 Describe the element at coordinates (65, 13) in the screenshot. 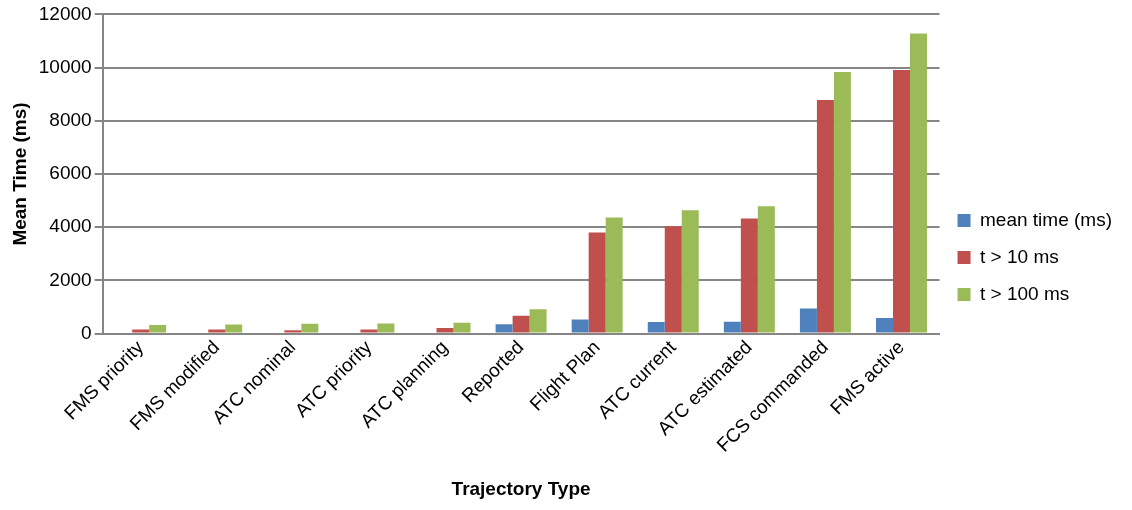

I see `y-tick-label: 12000` at that location.